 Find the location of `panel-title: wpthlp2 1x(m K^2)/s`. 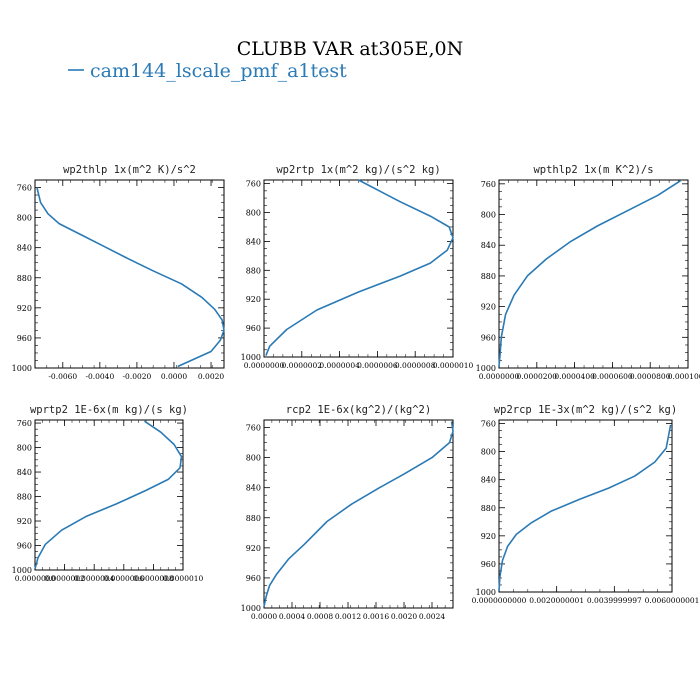

panel-title: wpthlp2 1x(m K^2)/s is located at coordinates (593, 170).